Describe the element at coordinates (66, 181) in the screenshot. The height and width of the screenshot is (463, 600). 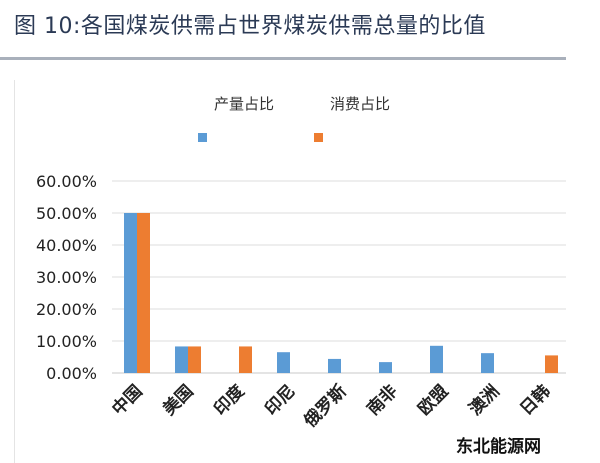
I see `y-tick-label: 60.00%` at that location.